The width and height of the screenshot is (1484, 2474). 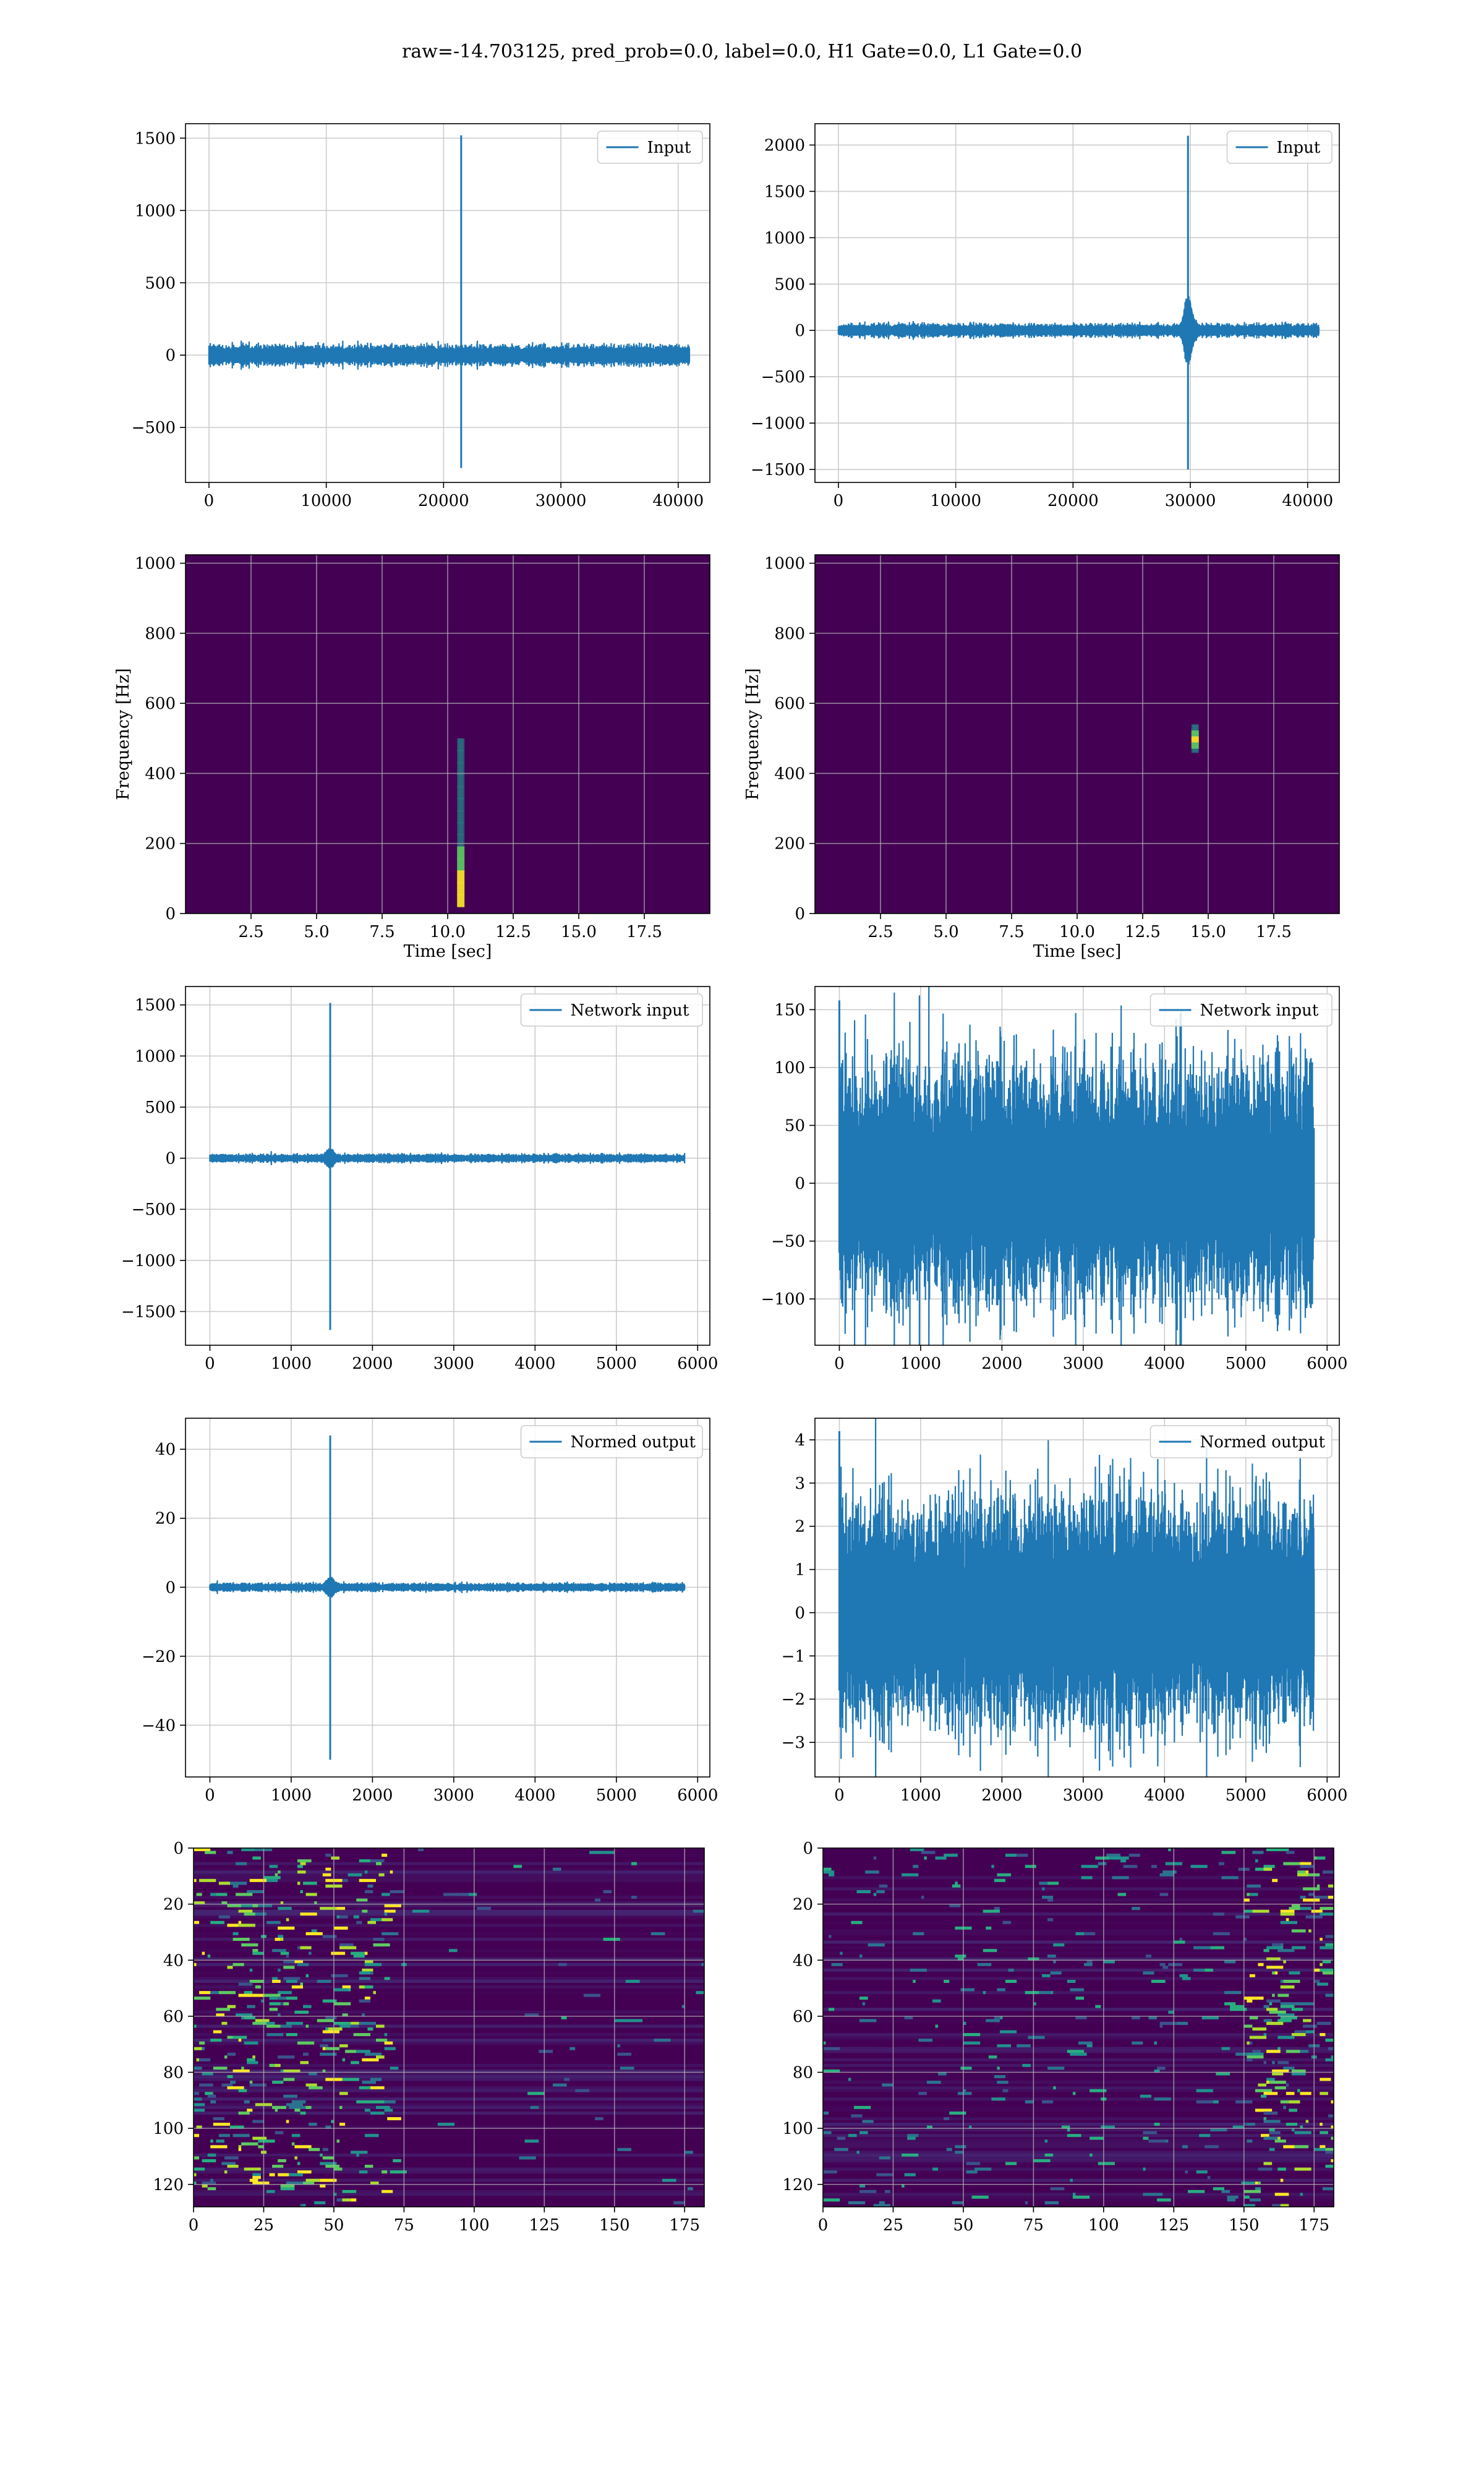 What do you see at coordinates (155, 138) in the screenshot?
I see `y-tick-label: 1500` at bounding box center [155, 138].